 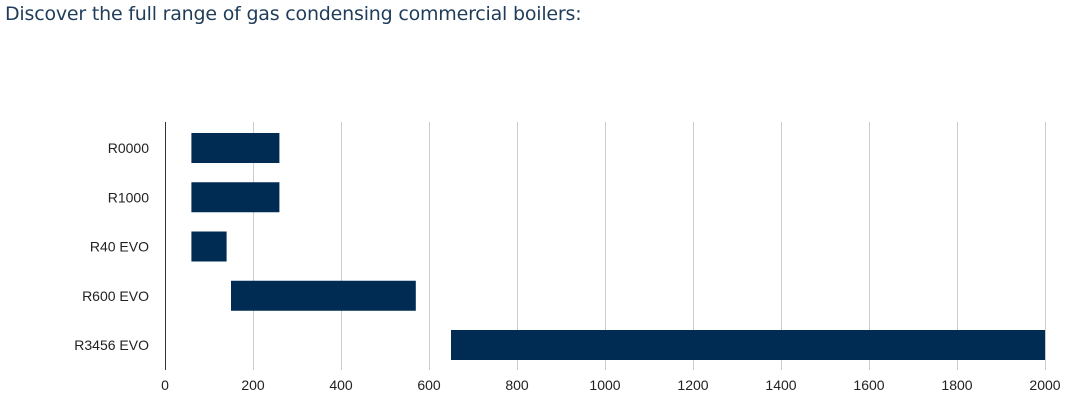 What do you see at coordinates (165, 385) in the screenshot?
I see `x-tick-label: 0` at bounding box center [165, 385].